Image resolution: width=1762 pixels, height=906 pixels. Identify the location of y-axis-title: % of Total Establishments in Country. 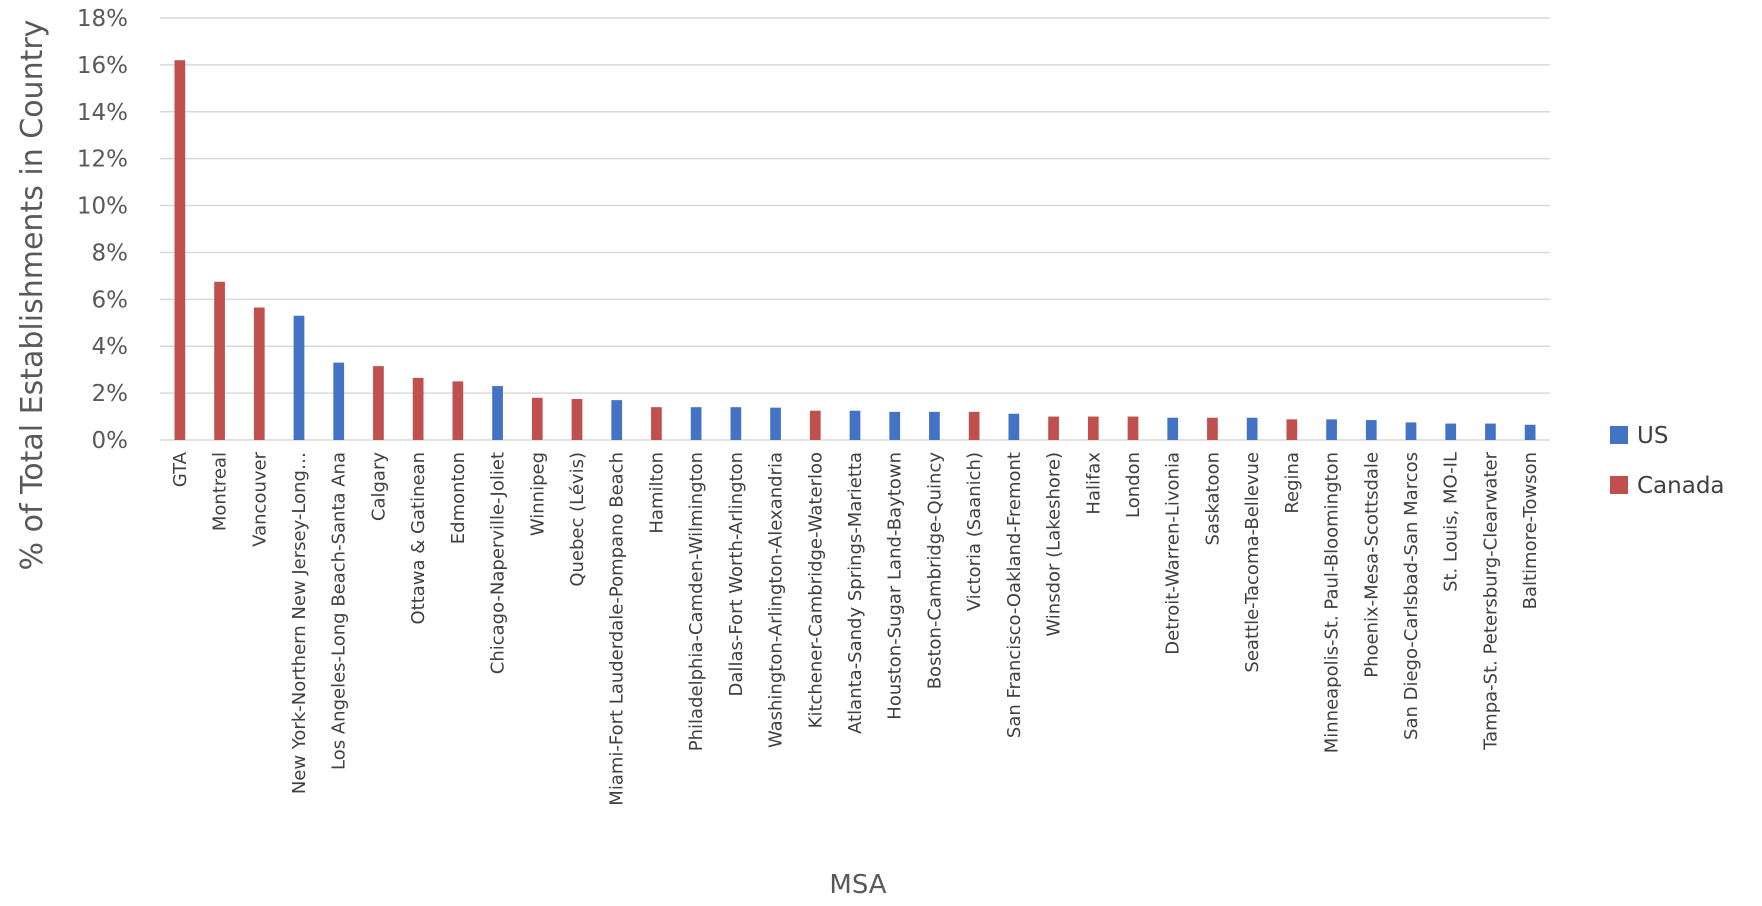
(32, 295).